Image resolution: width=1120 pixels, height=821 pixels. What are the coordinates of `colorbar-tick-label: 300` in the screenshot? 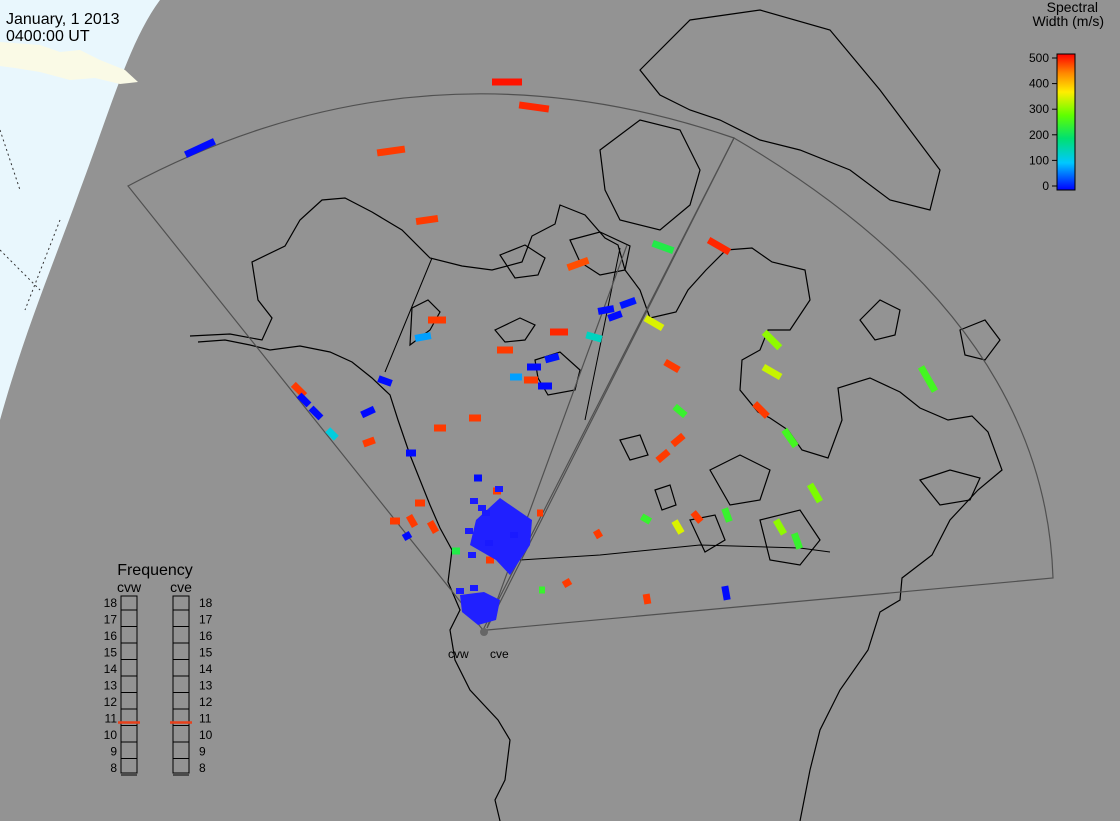 It's located at (1039, 109).